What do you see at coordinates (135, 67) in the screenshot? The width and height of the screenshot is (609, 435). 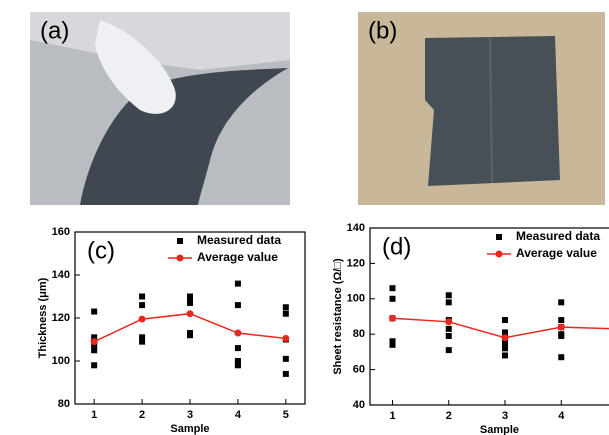 I see `photo-glove` at bounding box center [135, 67].